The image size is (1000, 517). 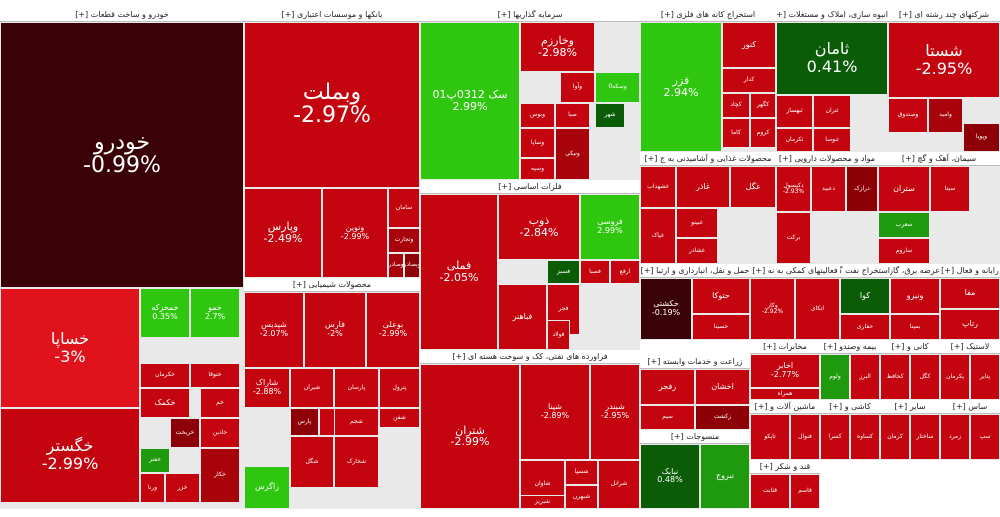 What do you see at coordinates (945, 115) in the screenshot?
I see `stock-tile: وامید` at bounding box center [945, 115].